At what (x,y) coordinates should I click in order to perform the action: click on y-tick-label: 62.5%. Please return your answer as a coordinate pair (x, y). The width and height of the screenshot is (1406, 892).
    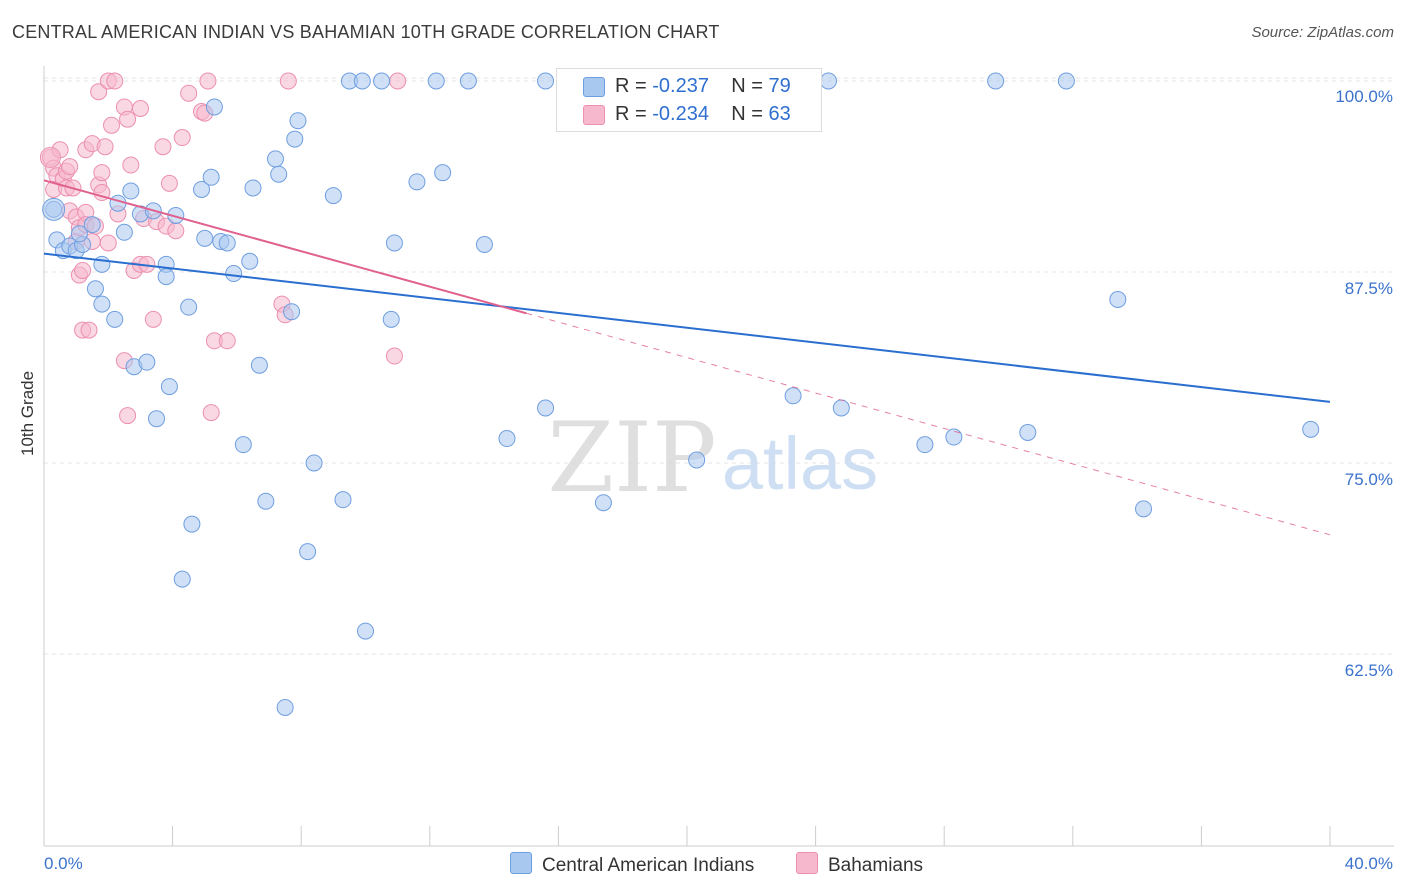
    Looking at the image, I should click on (1369, 670).